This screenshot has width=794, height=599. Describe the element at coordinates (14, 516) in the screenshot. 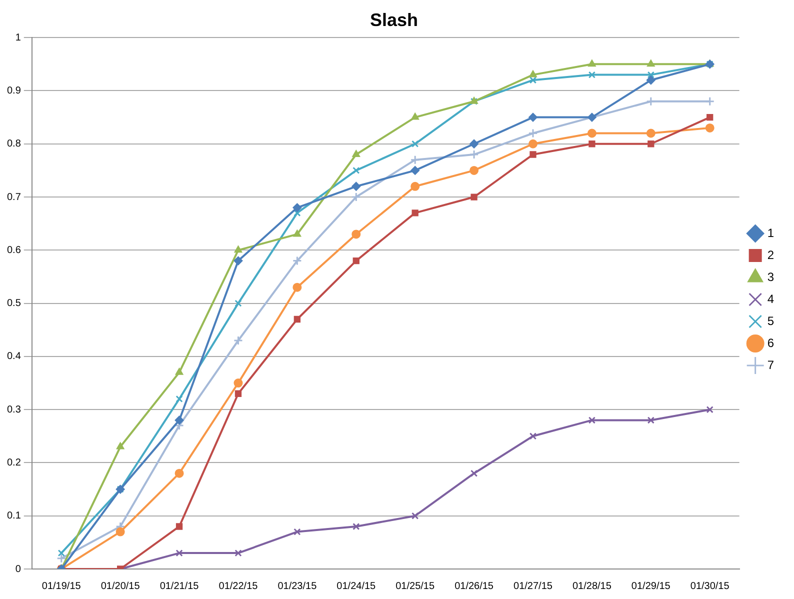

I see `y-tick-label: 0.1` at that location.